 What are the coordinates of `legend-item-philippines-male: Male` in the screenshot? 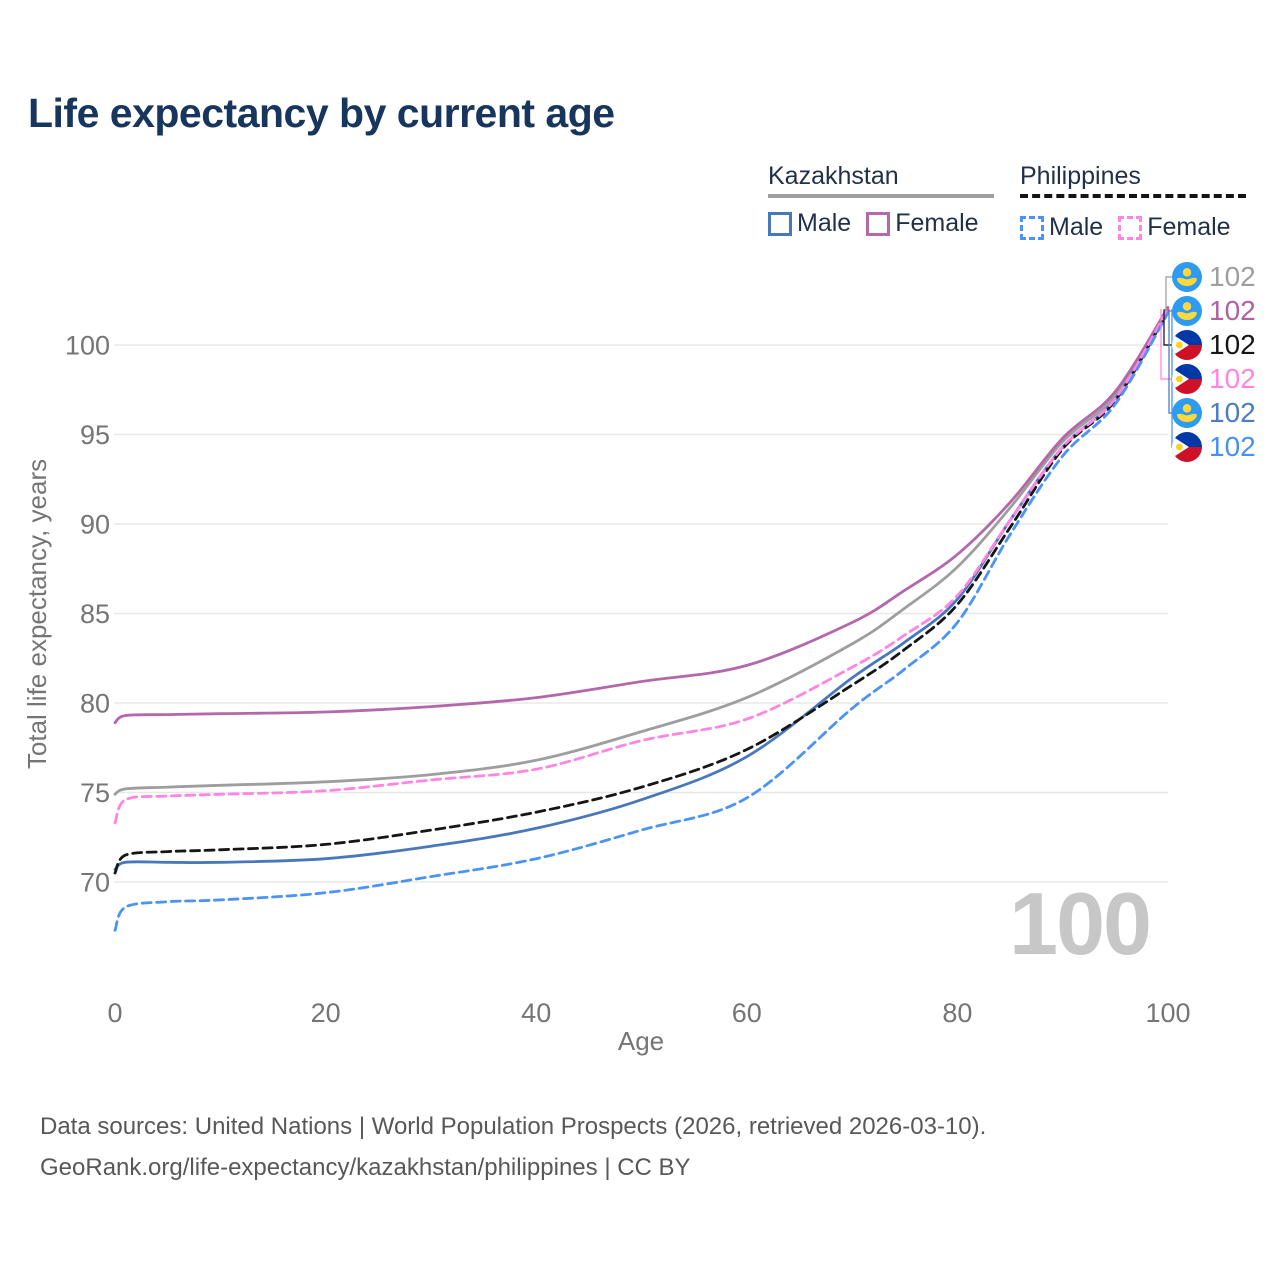 It's located at (1061, 227).